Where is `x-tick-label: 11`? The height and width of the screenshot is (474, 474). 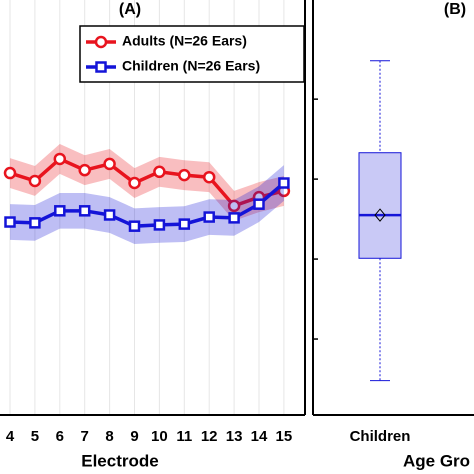 x-tick-label: 11 is located at coordinates (184, 436).